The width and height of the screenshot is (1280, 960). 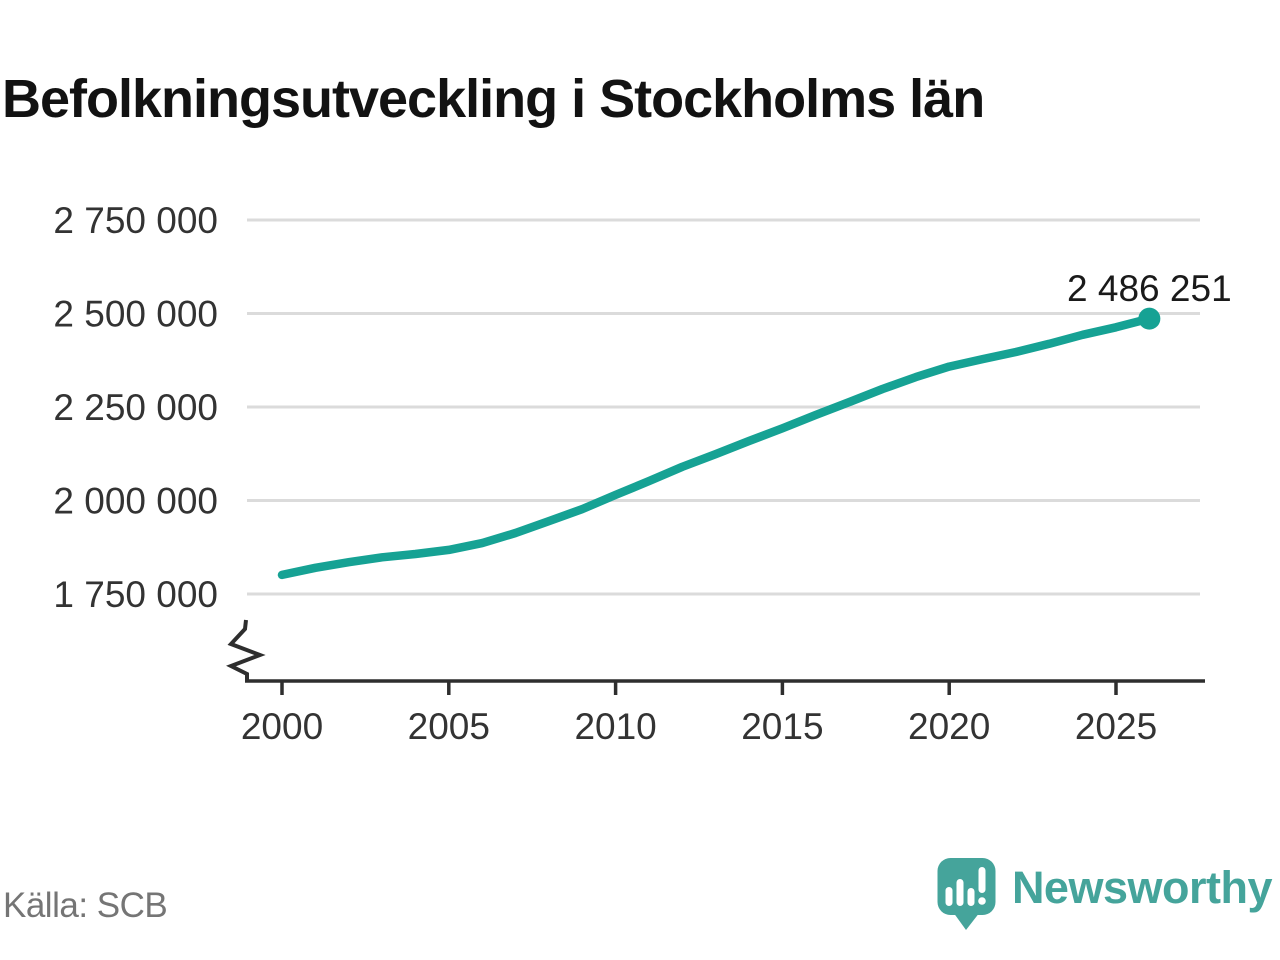 What do you see at coordinates (982, 880) in the screenshot?
I see `logo-exclamation-bar` at bounding box center [982, 880].